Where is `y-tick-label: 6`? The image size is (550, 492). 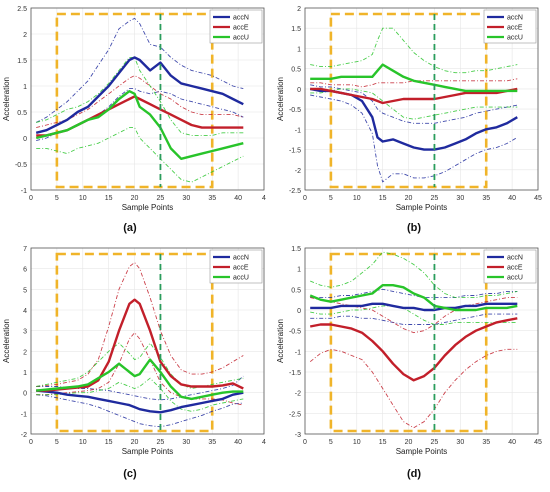
y-tick-label: 6 is located at coordinates (25, 270).